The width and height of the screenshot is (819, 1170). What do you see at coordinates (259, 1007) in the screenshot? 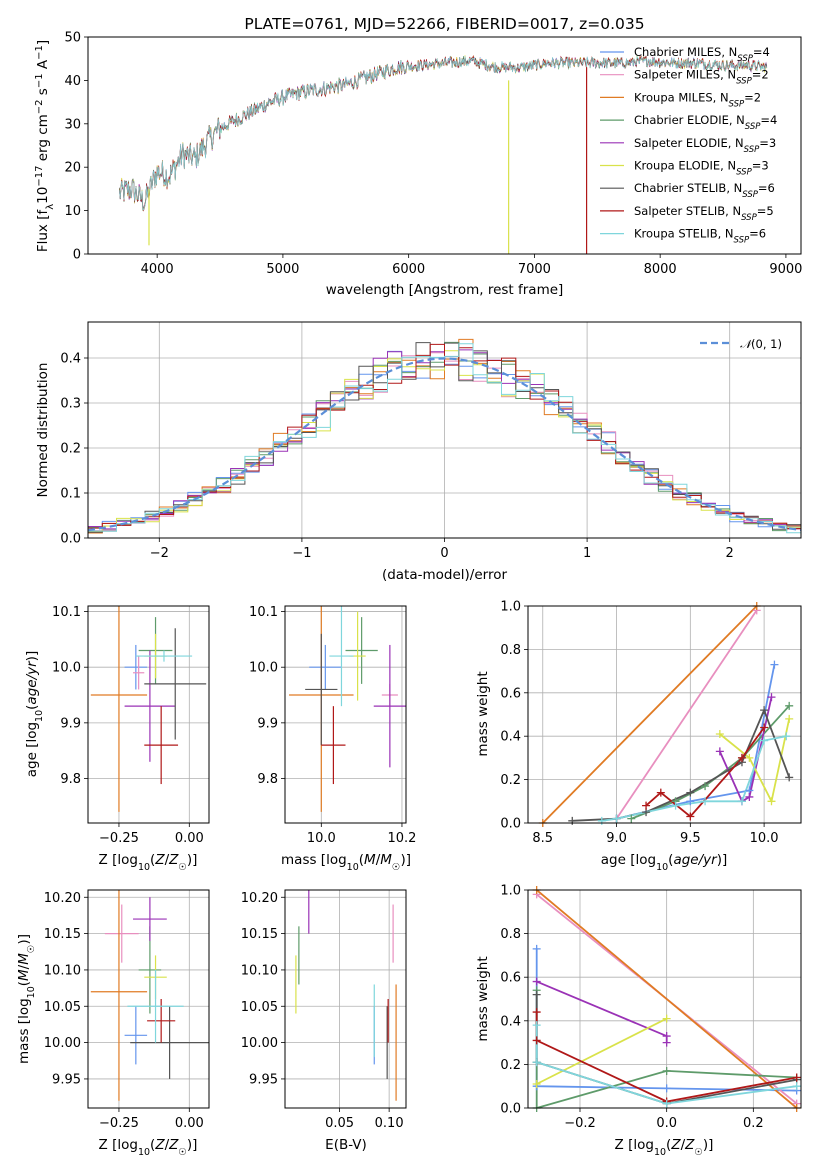
I see `y-tick-label: 10.05` at bounding box center [259, 1007].